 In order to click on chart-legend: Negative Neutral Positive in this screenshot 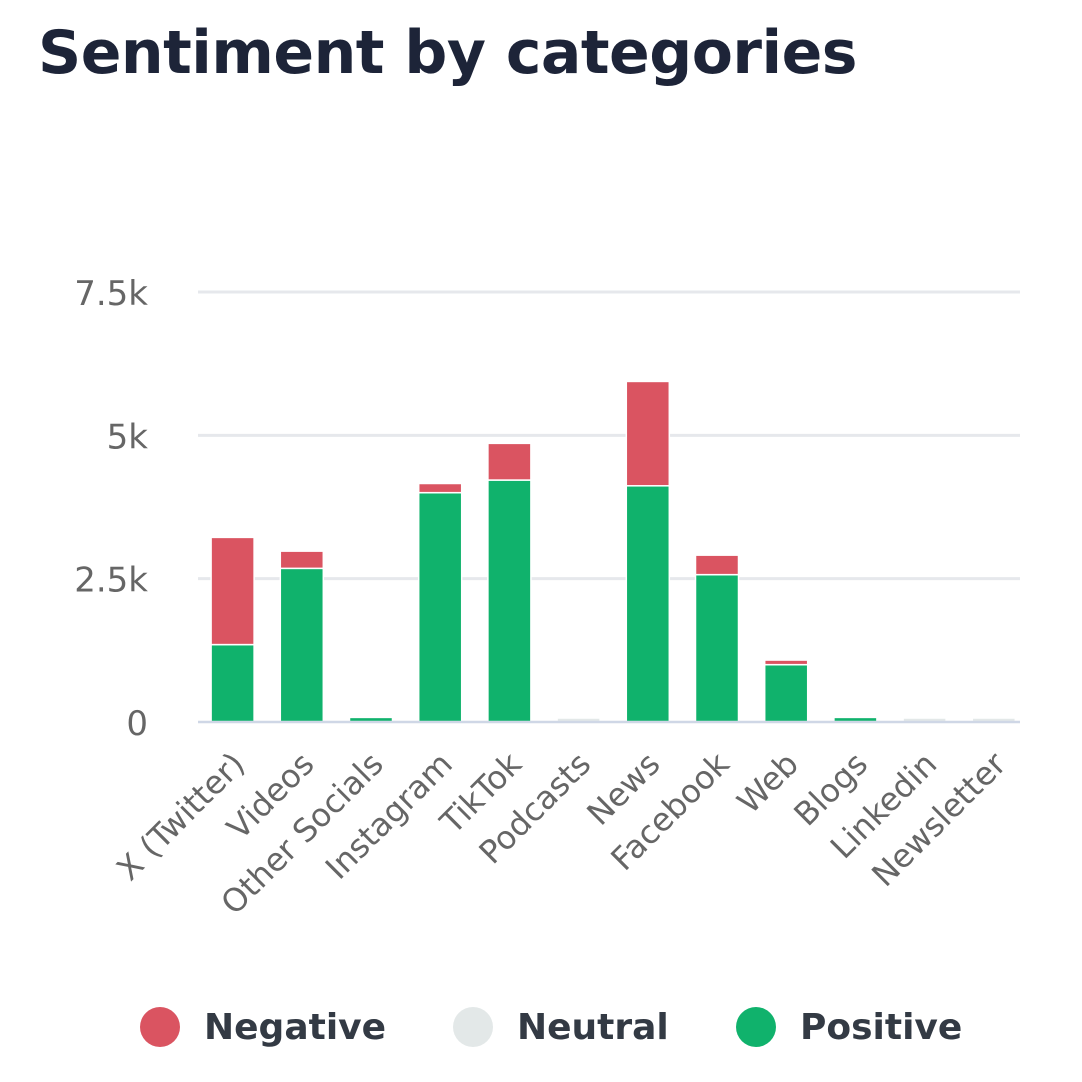, I will do `click(541, 1027)`.